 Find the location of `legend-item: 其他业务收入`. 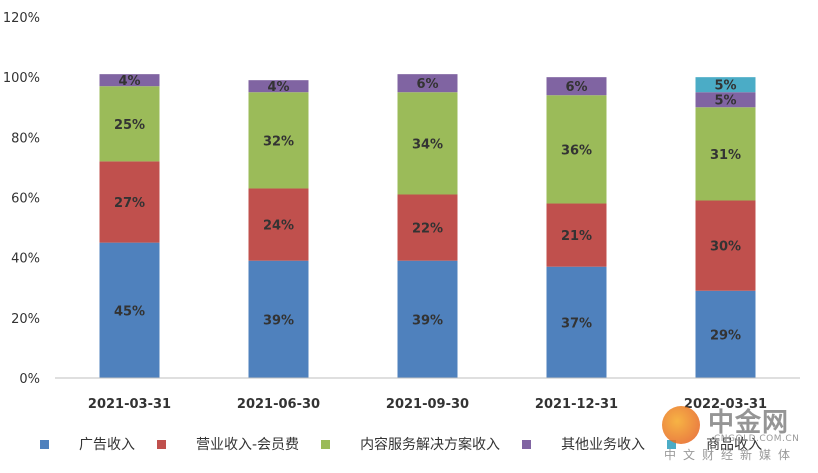

legend-item: 其他业务收入 is located at coordinates (583, 444).